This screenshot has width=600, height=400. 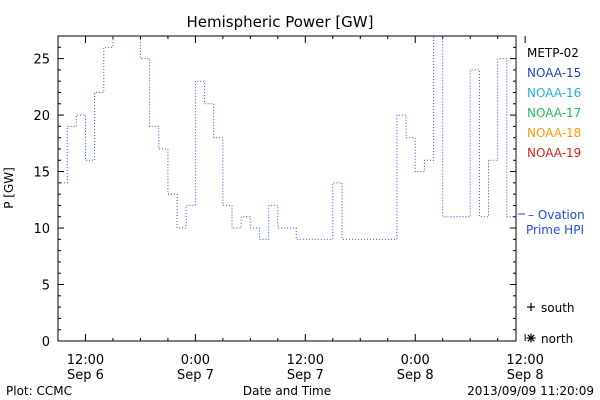 I want to click on legend-noaa-17: NOAA-17, so click(x=554, y=113).